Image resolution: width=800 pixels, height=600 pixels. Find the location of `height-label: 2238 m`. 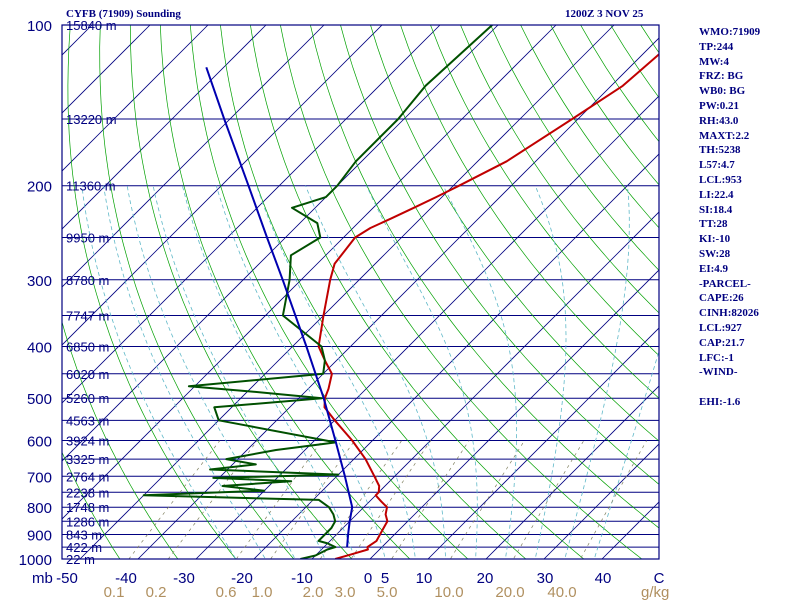

height-label: 2238 m is located at coordinates (87, 492).